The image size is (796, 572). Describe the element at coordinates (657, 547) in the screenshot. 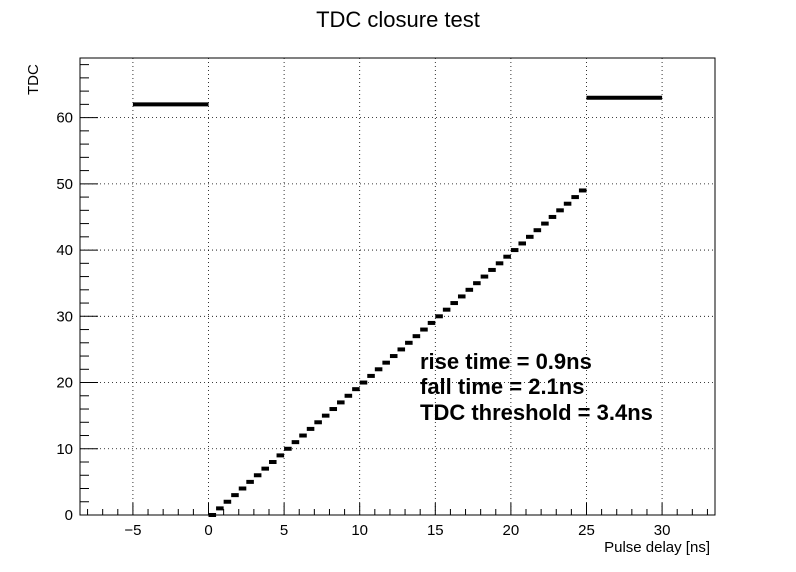

I see `x-axis-label: Pulse delay [ns]` at that location.